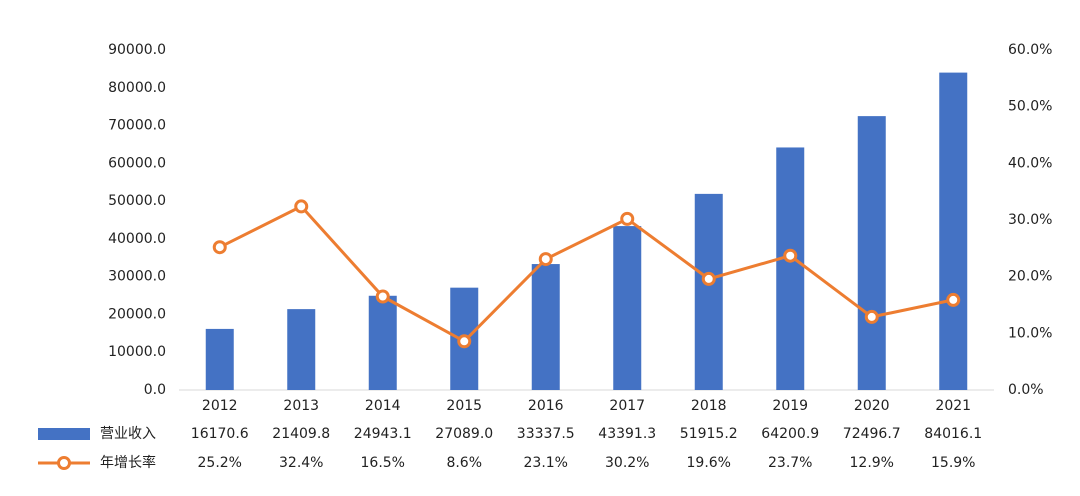 Image resolution: width=1080 pixels, height=496 pixels. What do you see at coordinates (1030, 107) in the screenshot?
I see `y2-tick-label: 50.0%` at bounding box center [1030, 107].